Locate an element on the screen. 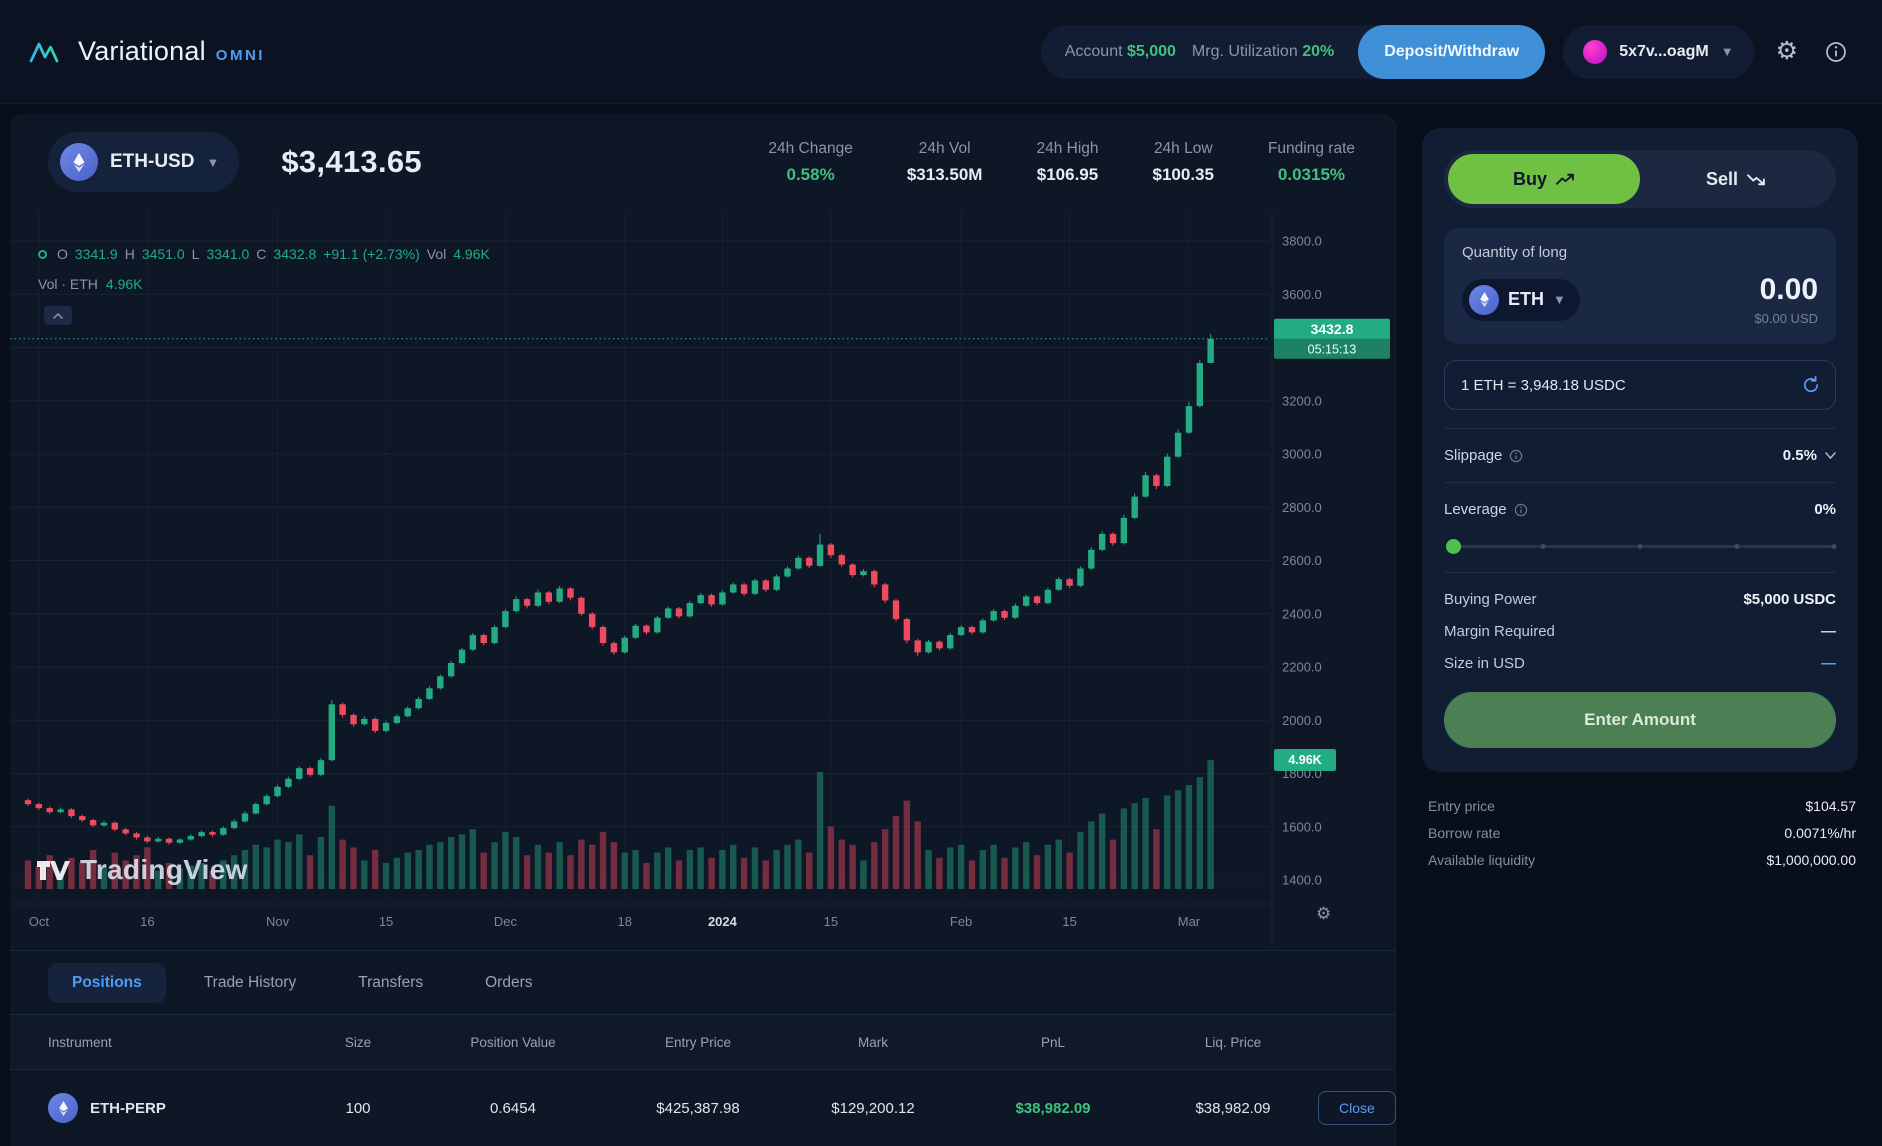 The height and width of the screenshot is (1146, 1882). svg-text: 4.96K is located at coordinates (1304, 760).